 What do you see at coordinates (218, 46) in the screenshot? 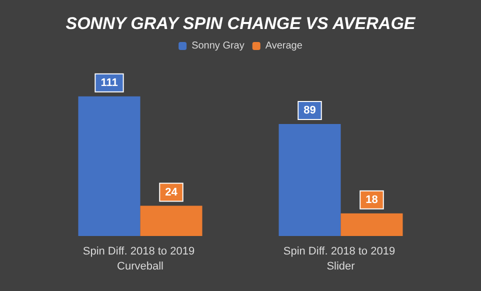
I see `legend-label: Sonny Gray` at bounding box center [218, 46].